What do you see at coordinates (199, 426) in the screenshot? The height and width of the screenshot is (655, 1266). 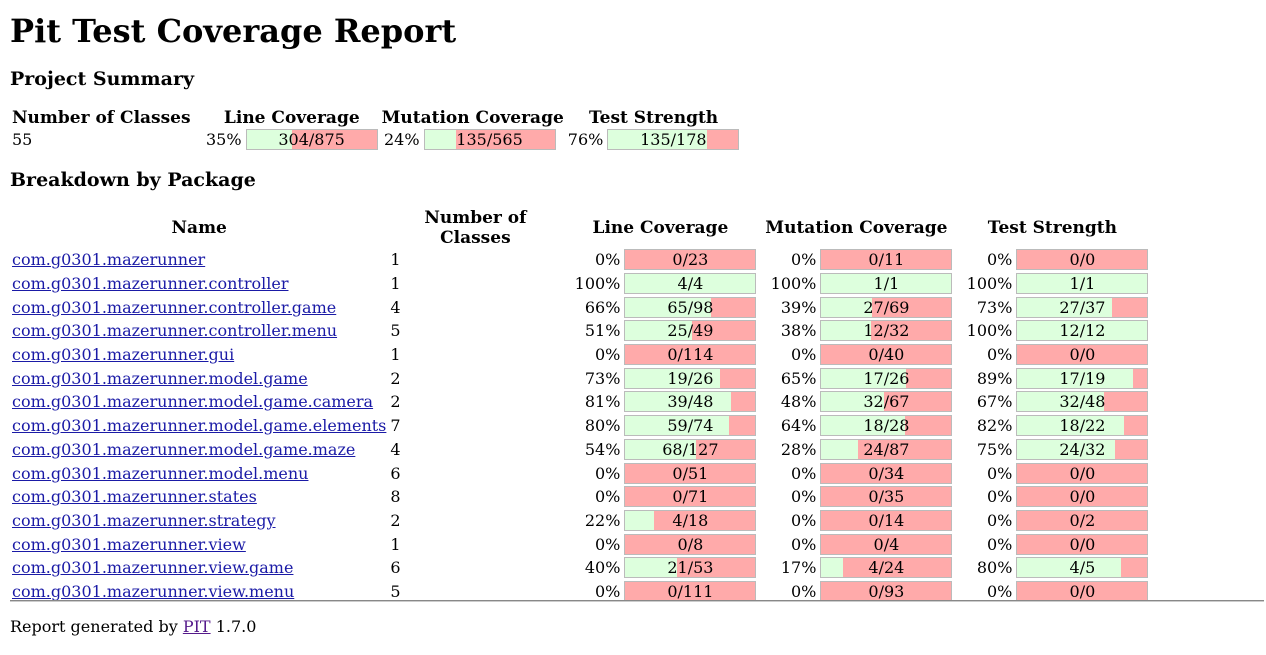 I see `package-link: com.g0301.mazerunner.model.game.elements` at bounding box center [199, 426].